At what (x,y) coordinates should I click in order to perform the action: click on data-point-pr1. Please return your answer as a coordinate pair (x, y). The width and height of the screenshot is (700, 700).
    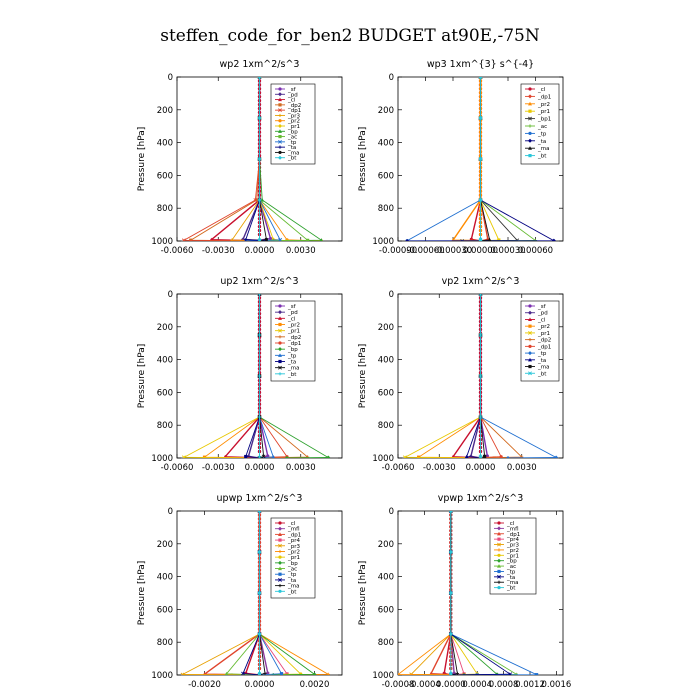
    Looking at the image, I should click on (183, 456).